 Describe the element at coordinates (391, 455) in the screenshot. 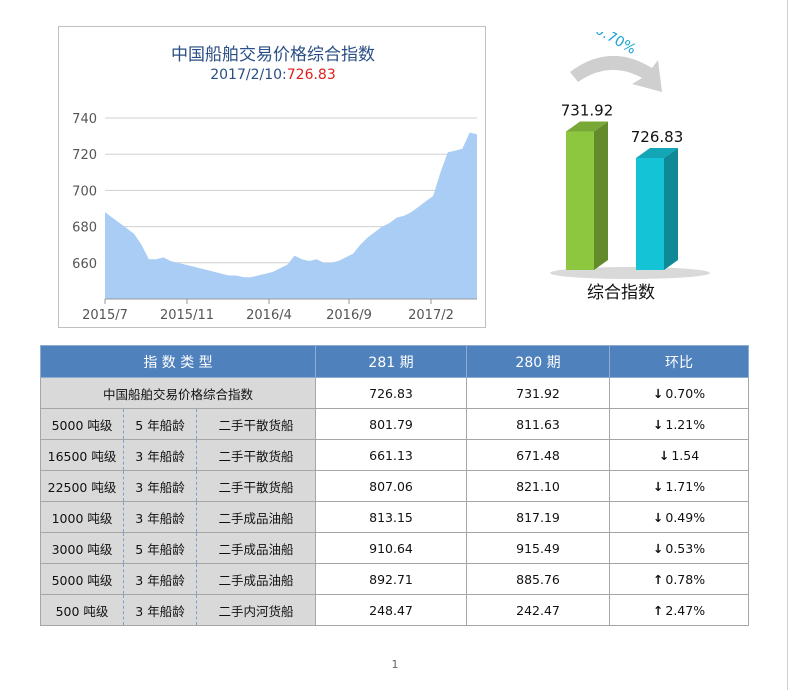

I see `period-281-cell: 661.13` at that location.